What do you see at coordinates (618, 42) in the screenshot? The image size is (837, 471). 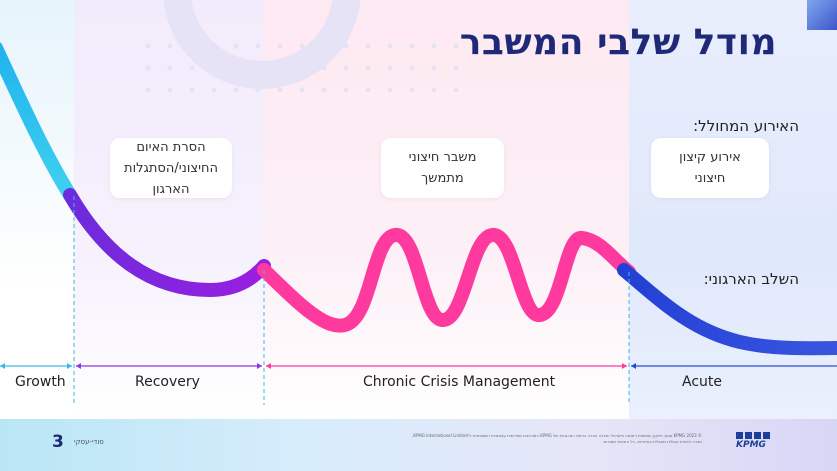 I see `page-title: מודל שלבי המשבר` at bounding box center [618, 42].